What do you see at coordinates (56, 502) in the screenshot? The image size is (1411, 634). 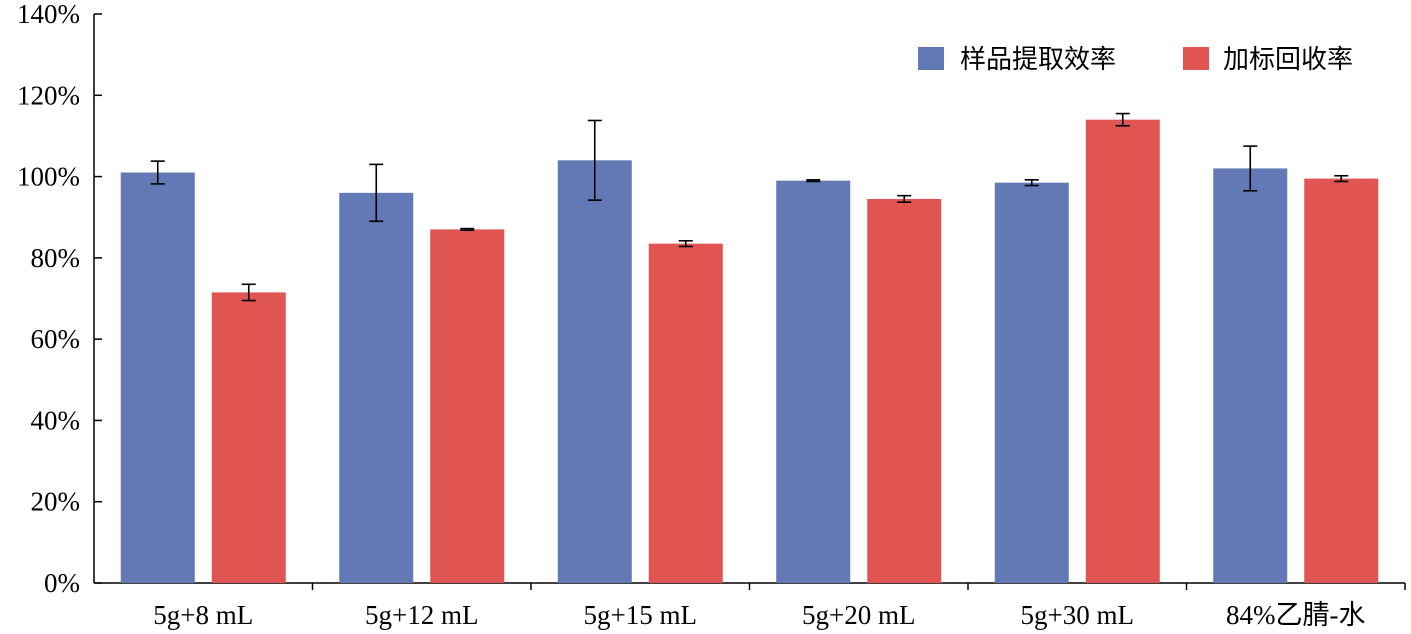 I see `y-tick-label: 20%` at bounding box center [56, 502].